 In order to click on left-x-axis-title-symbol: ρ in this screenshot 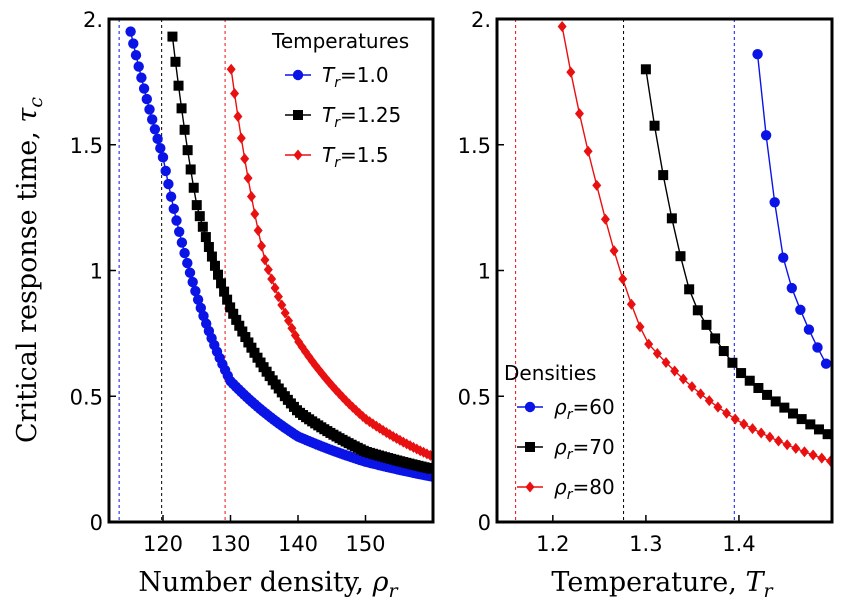, I will do `click(380, 582)`.